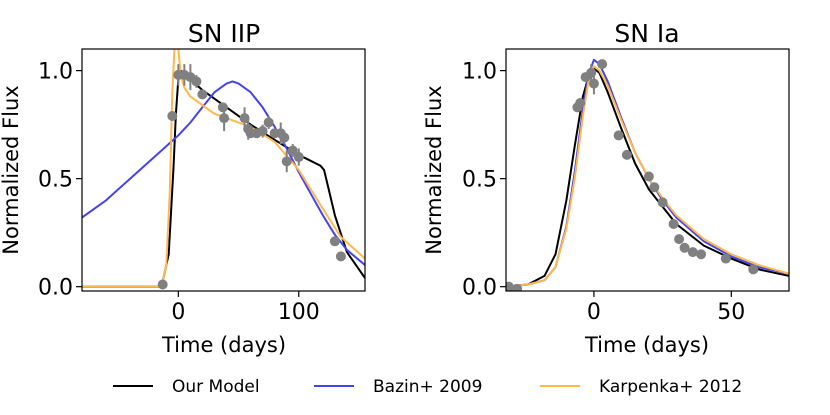 Image resolution: width=830 pixels, height=415 pixels. I want to click on x-axis-label-sn-ia: Time (days), so click(646, 345).